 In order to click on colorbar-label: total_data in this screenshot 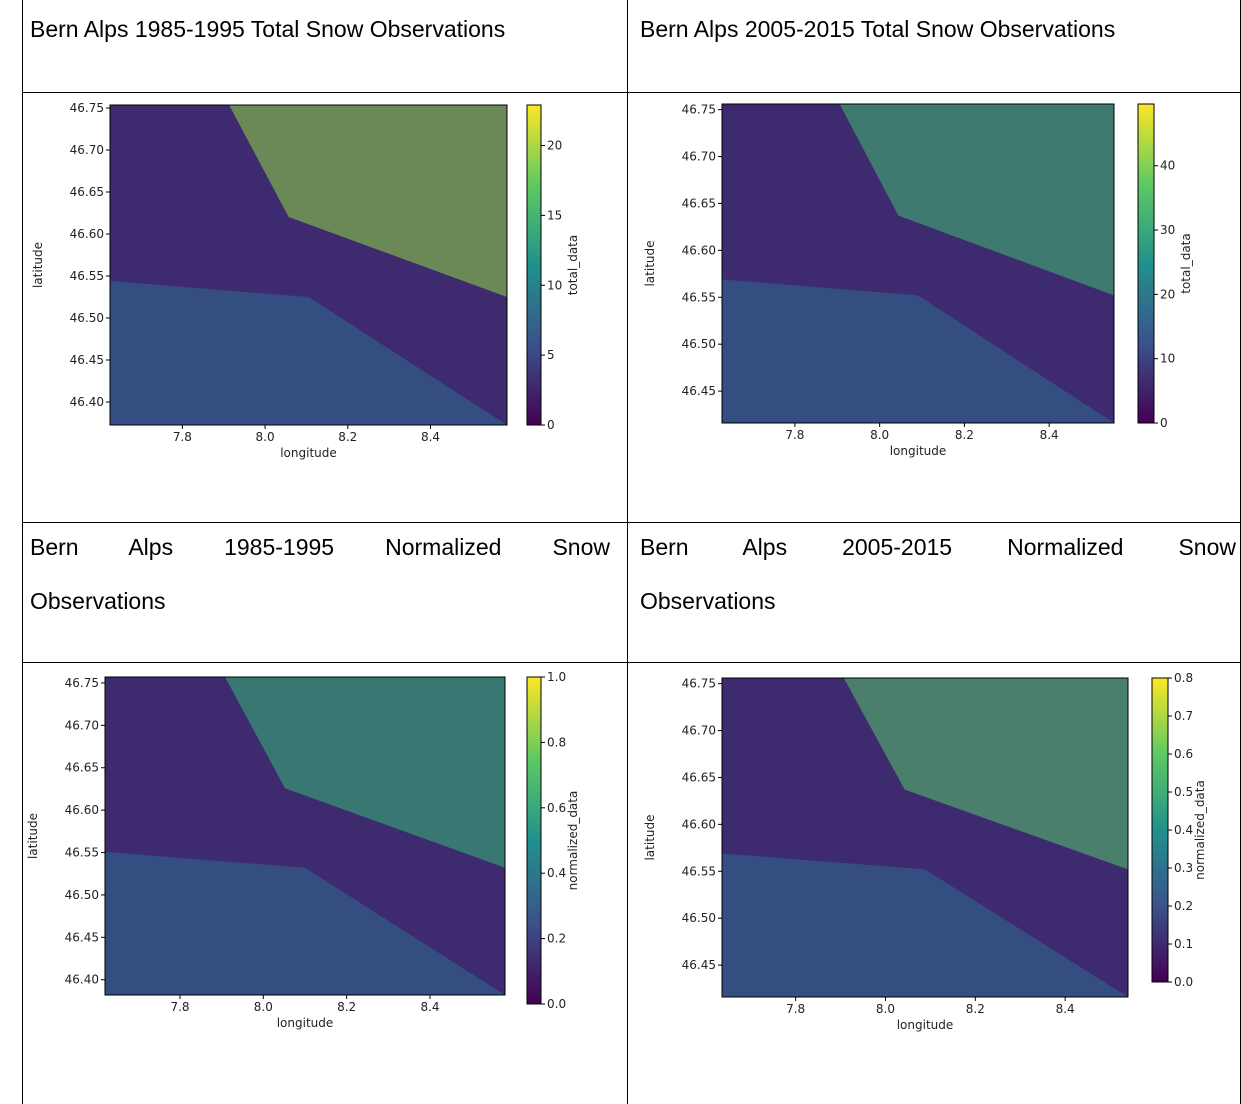, I will do `click(1186, 263)`.